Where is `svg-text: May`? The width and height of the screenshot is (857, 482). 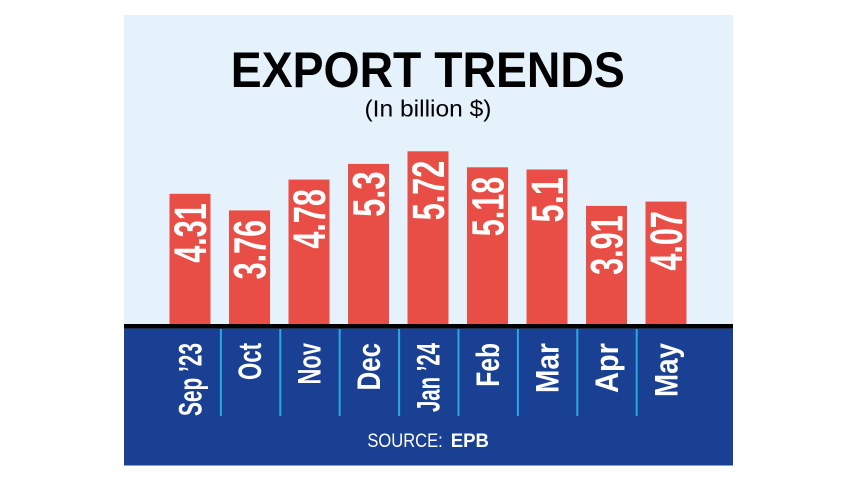 svg-text: May is located at coordinates (667, 370).